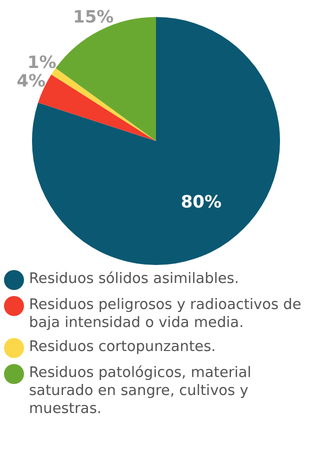 The height and width of the screenshot is (463, 332). What do you see at coordinates (165, 314) in the screenshot?
I see `legend-label: Residuos peligrosos y radioactivos de baja intensidad o vida media.` at bounding box center [165, 314].